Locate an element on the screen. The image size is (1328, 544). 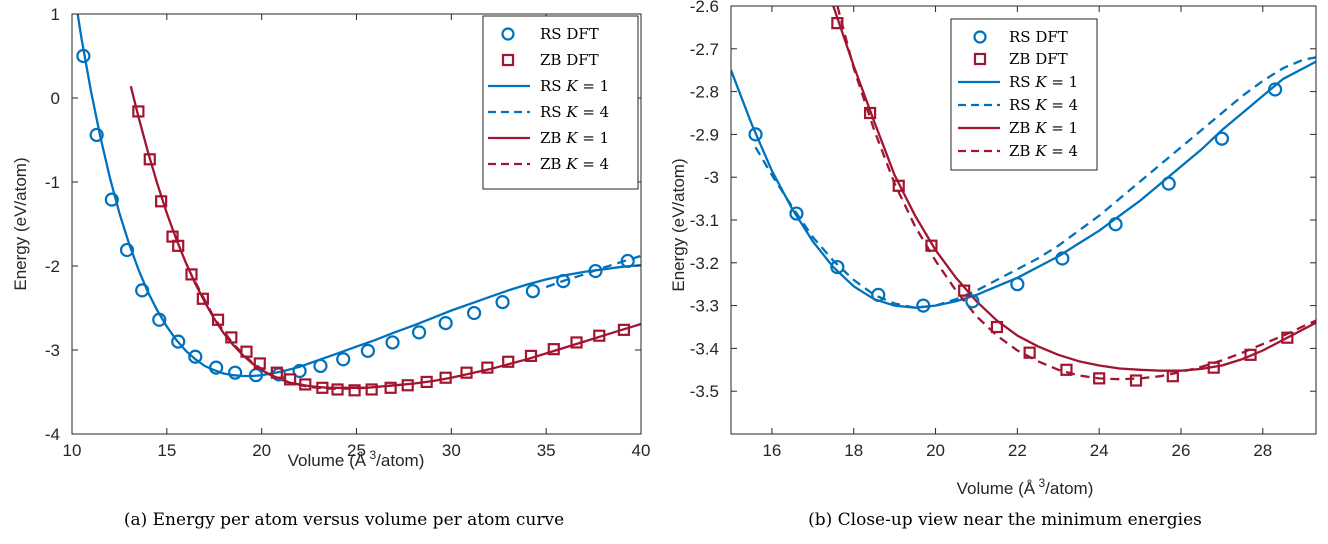
legend-a-zb-k4: ZB K = 4 is located at coordinates (548, 164).